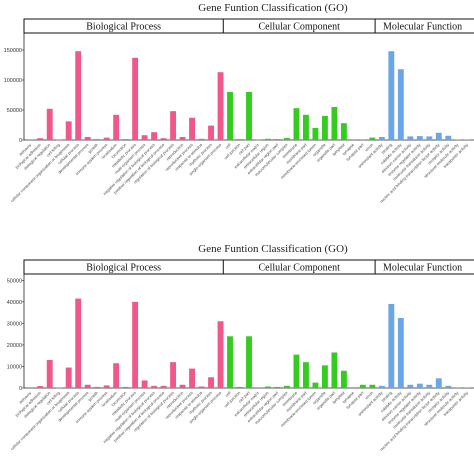 The image size is (474, 474). Describe the element at coordinates (14, 111) in the screenshot. I see `y-tick-label: 50000` at that location.